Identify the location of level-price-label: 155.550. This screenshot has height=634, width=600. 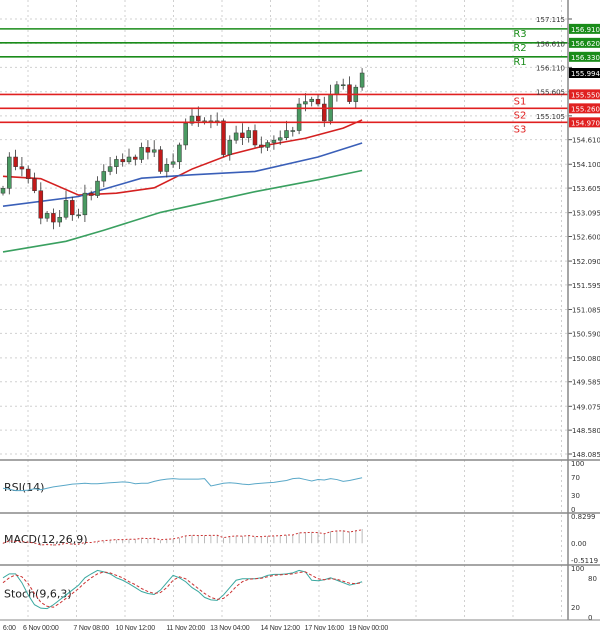
(585, 95).